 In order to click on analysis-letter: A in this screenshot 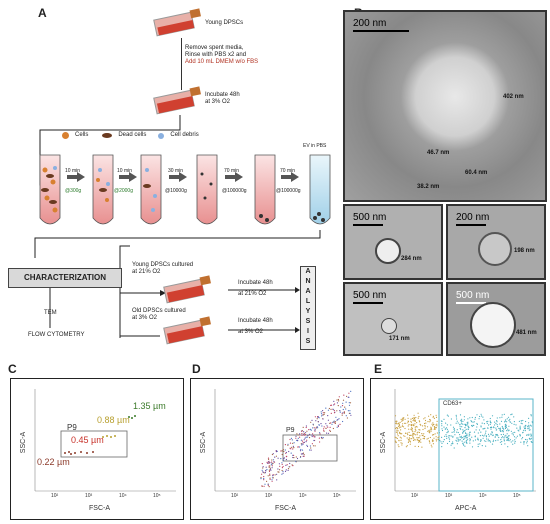, I will do `click(308, 291)`.